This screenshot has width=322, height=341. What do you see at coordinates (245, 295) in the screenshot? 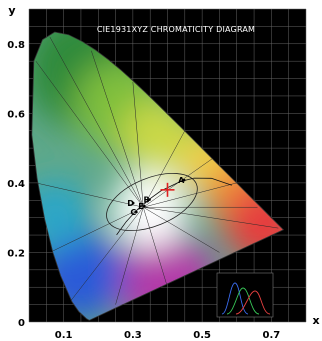
I see `inset-spectrum-plot` at bounding box center [245, 295].